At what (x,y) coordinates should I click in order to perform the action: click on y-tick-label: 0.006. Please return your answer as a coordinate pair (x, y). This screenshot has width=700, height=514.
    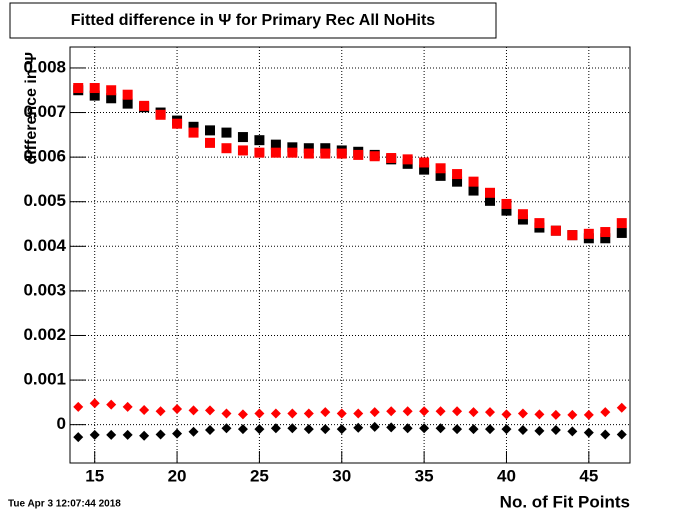
    Looking at the image, I should click on (44, 156).